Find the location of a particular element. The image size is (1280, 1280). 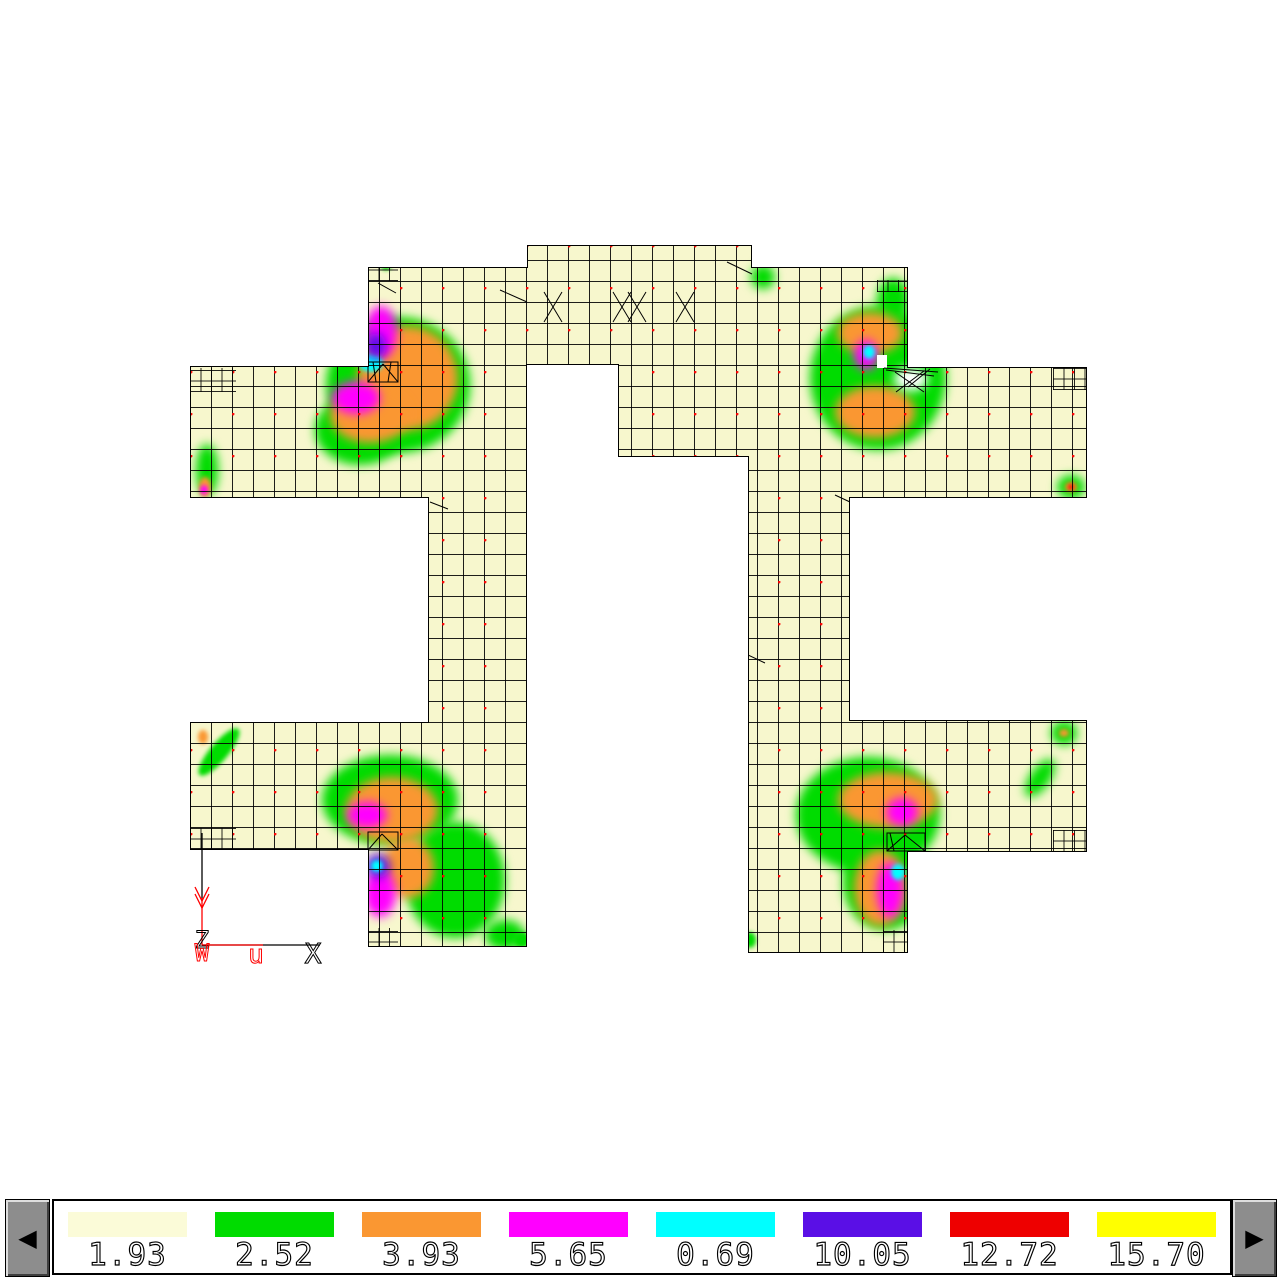

legend-prev-button: ◀ is located at coordinates (27, 1238).